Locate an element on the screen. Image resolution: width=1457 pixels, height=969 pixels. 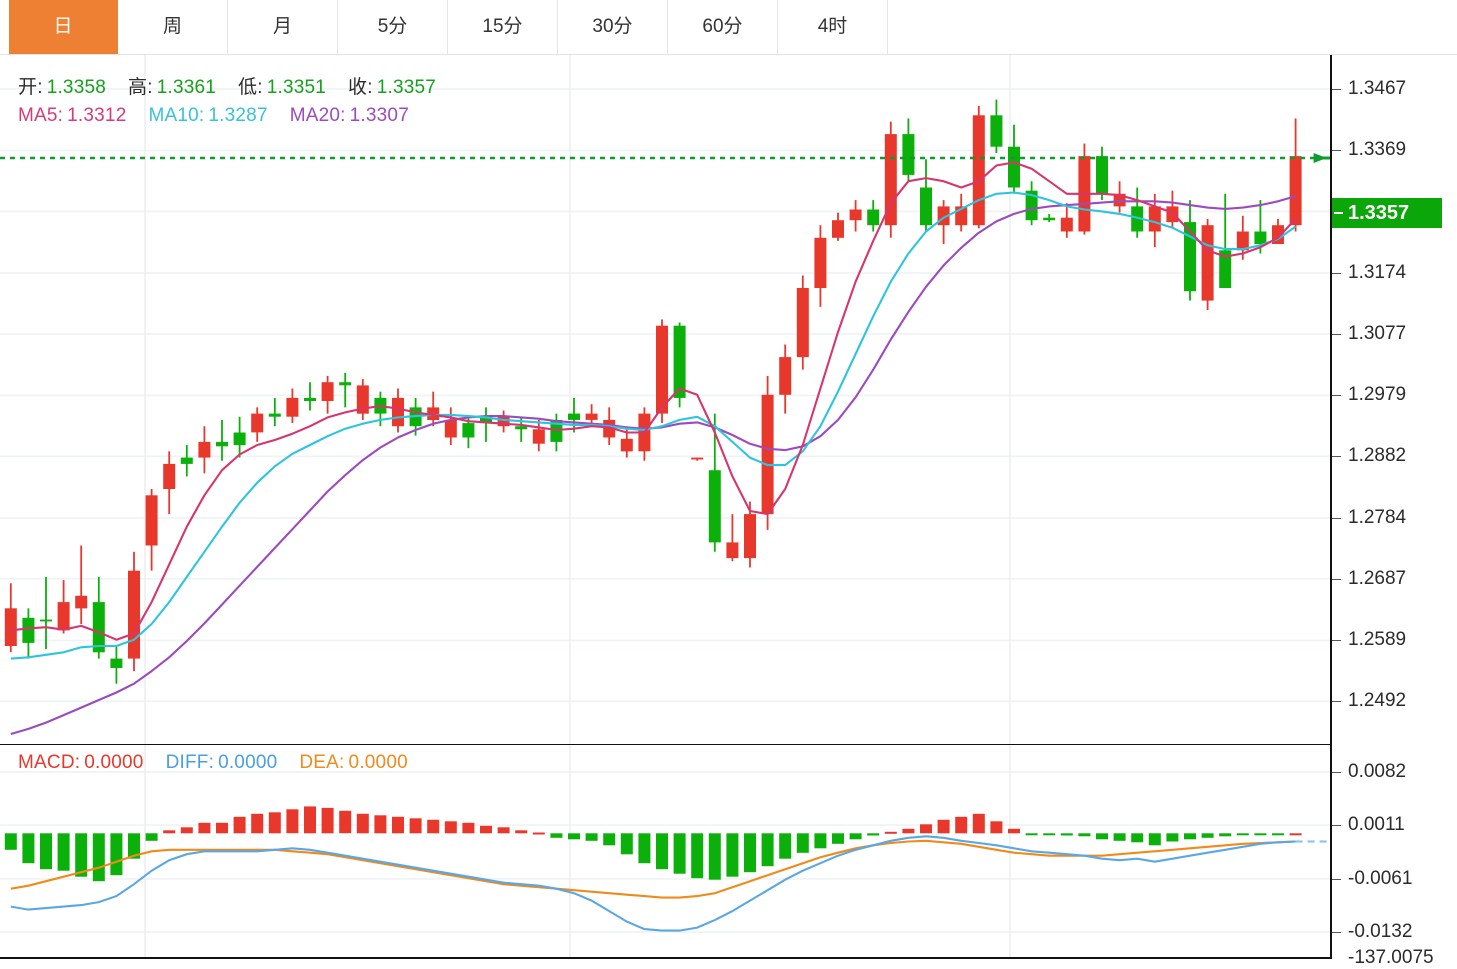
macd-legend: MACD: 0.0000 DIFF: 0.0000 DEA: 0.0000 is located at coordinates (215, 763).